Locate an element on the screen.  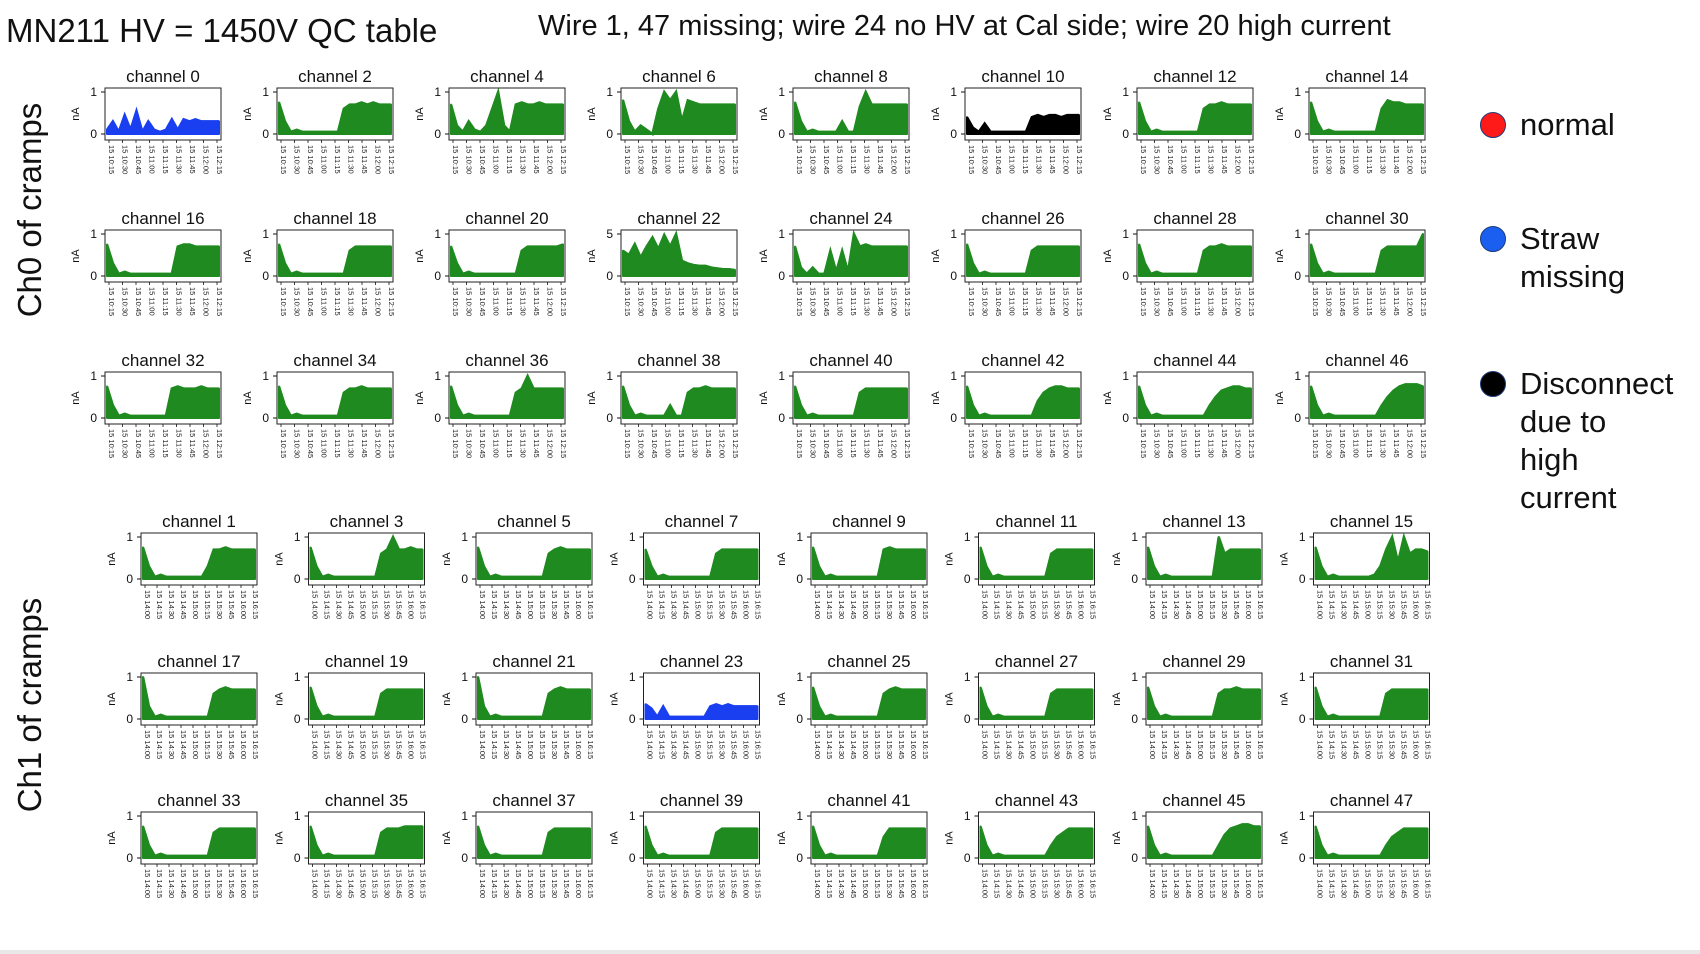
panel-title: channel 31 is located at coordinates (1371, 661).